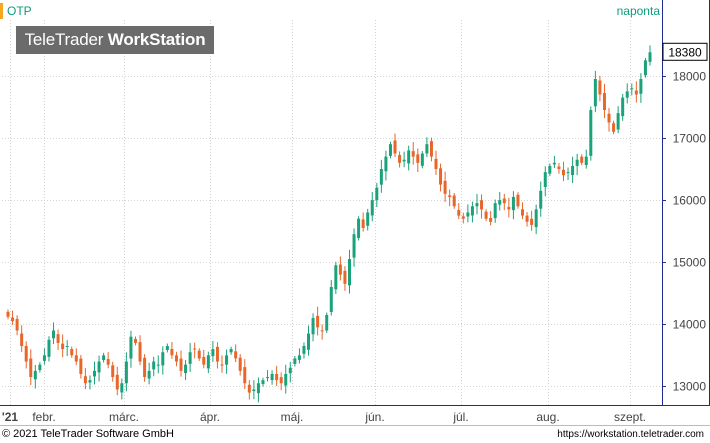  What do you see at coordinates (324, 417) in the screenshot?
I see `x-axis-labels: '21 febr. márc. ápr. máj. jún. júl. aug. szept.` at bounding box center [324, 417].